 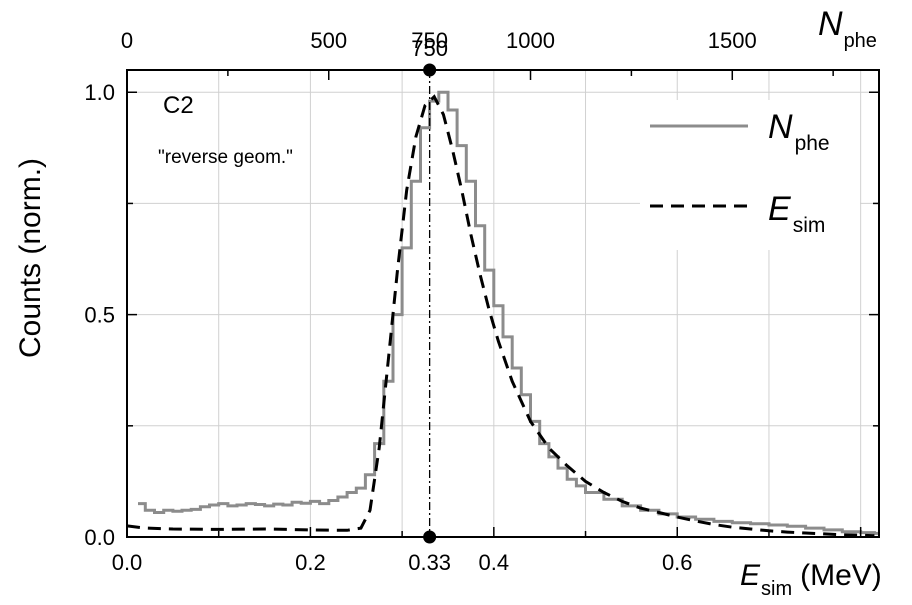 What do you see at coordinates (811, 579) in the screenshot?
I see `x-axis-title: Esim (MeV)` at bounding box center [811, 579].